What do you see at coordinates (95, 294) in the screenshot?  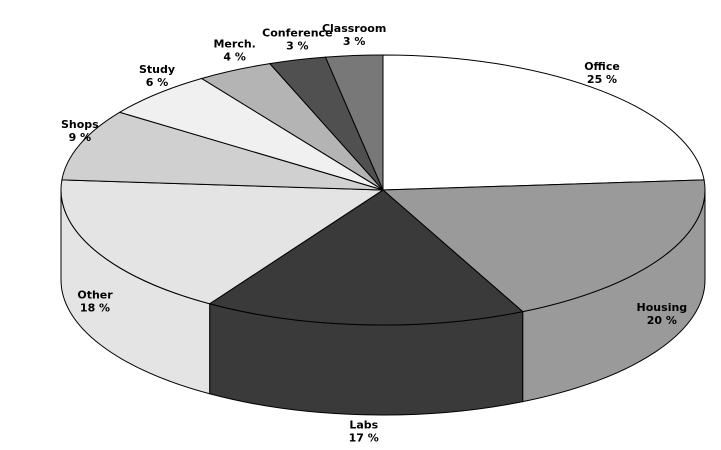 I see `slice-label: Other` at bounding box center [95, 294].